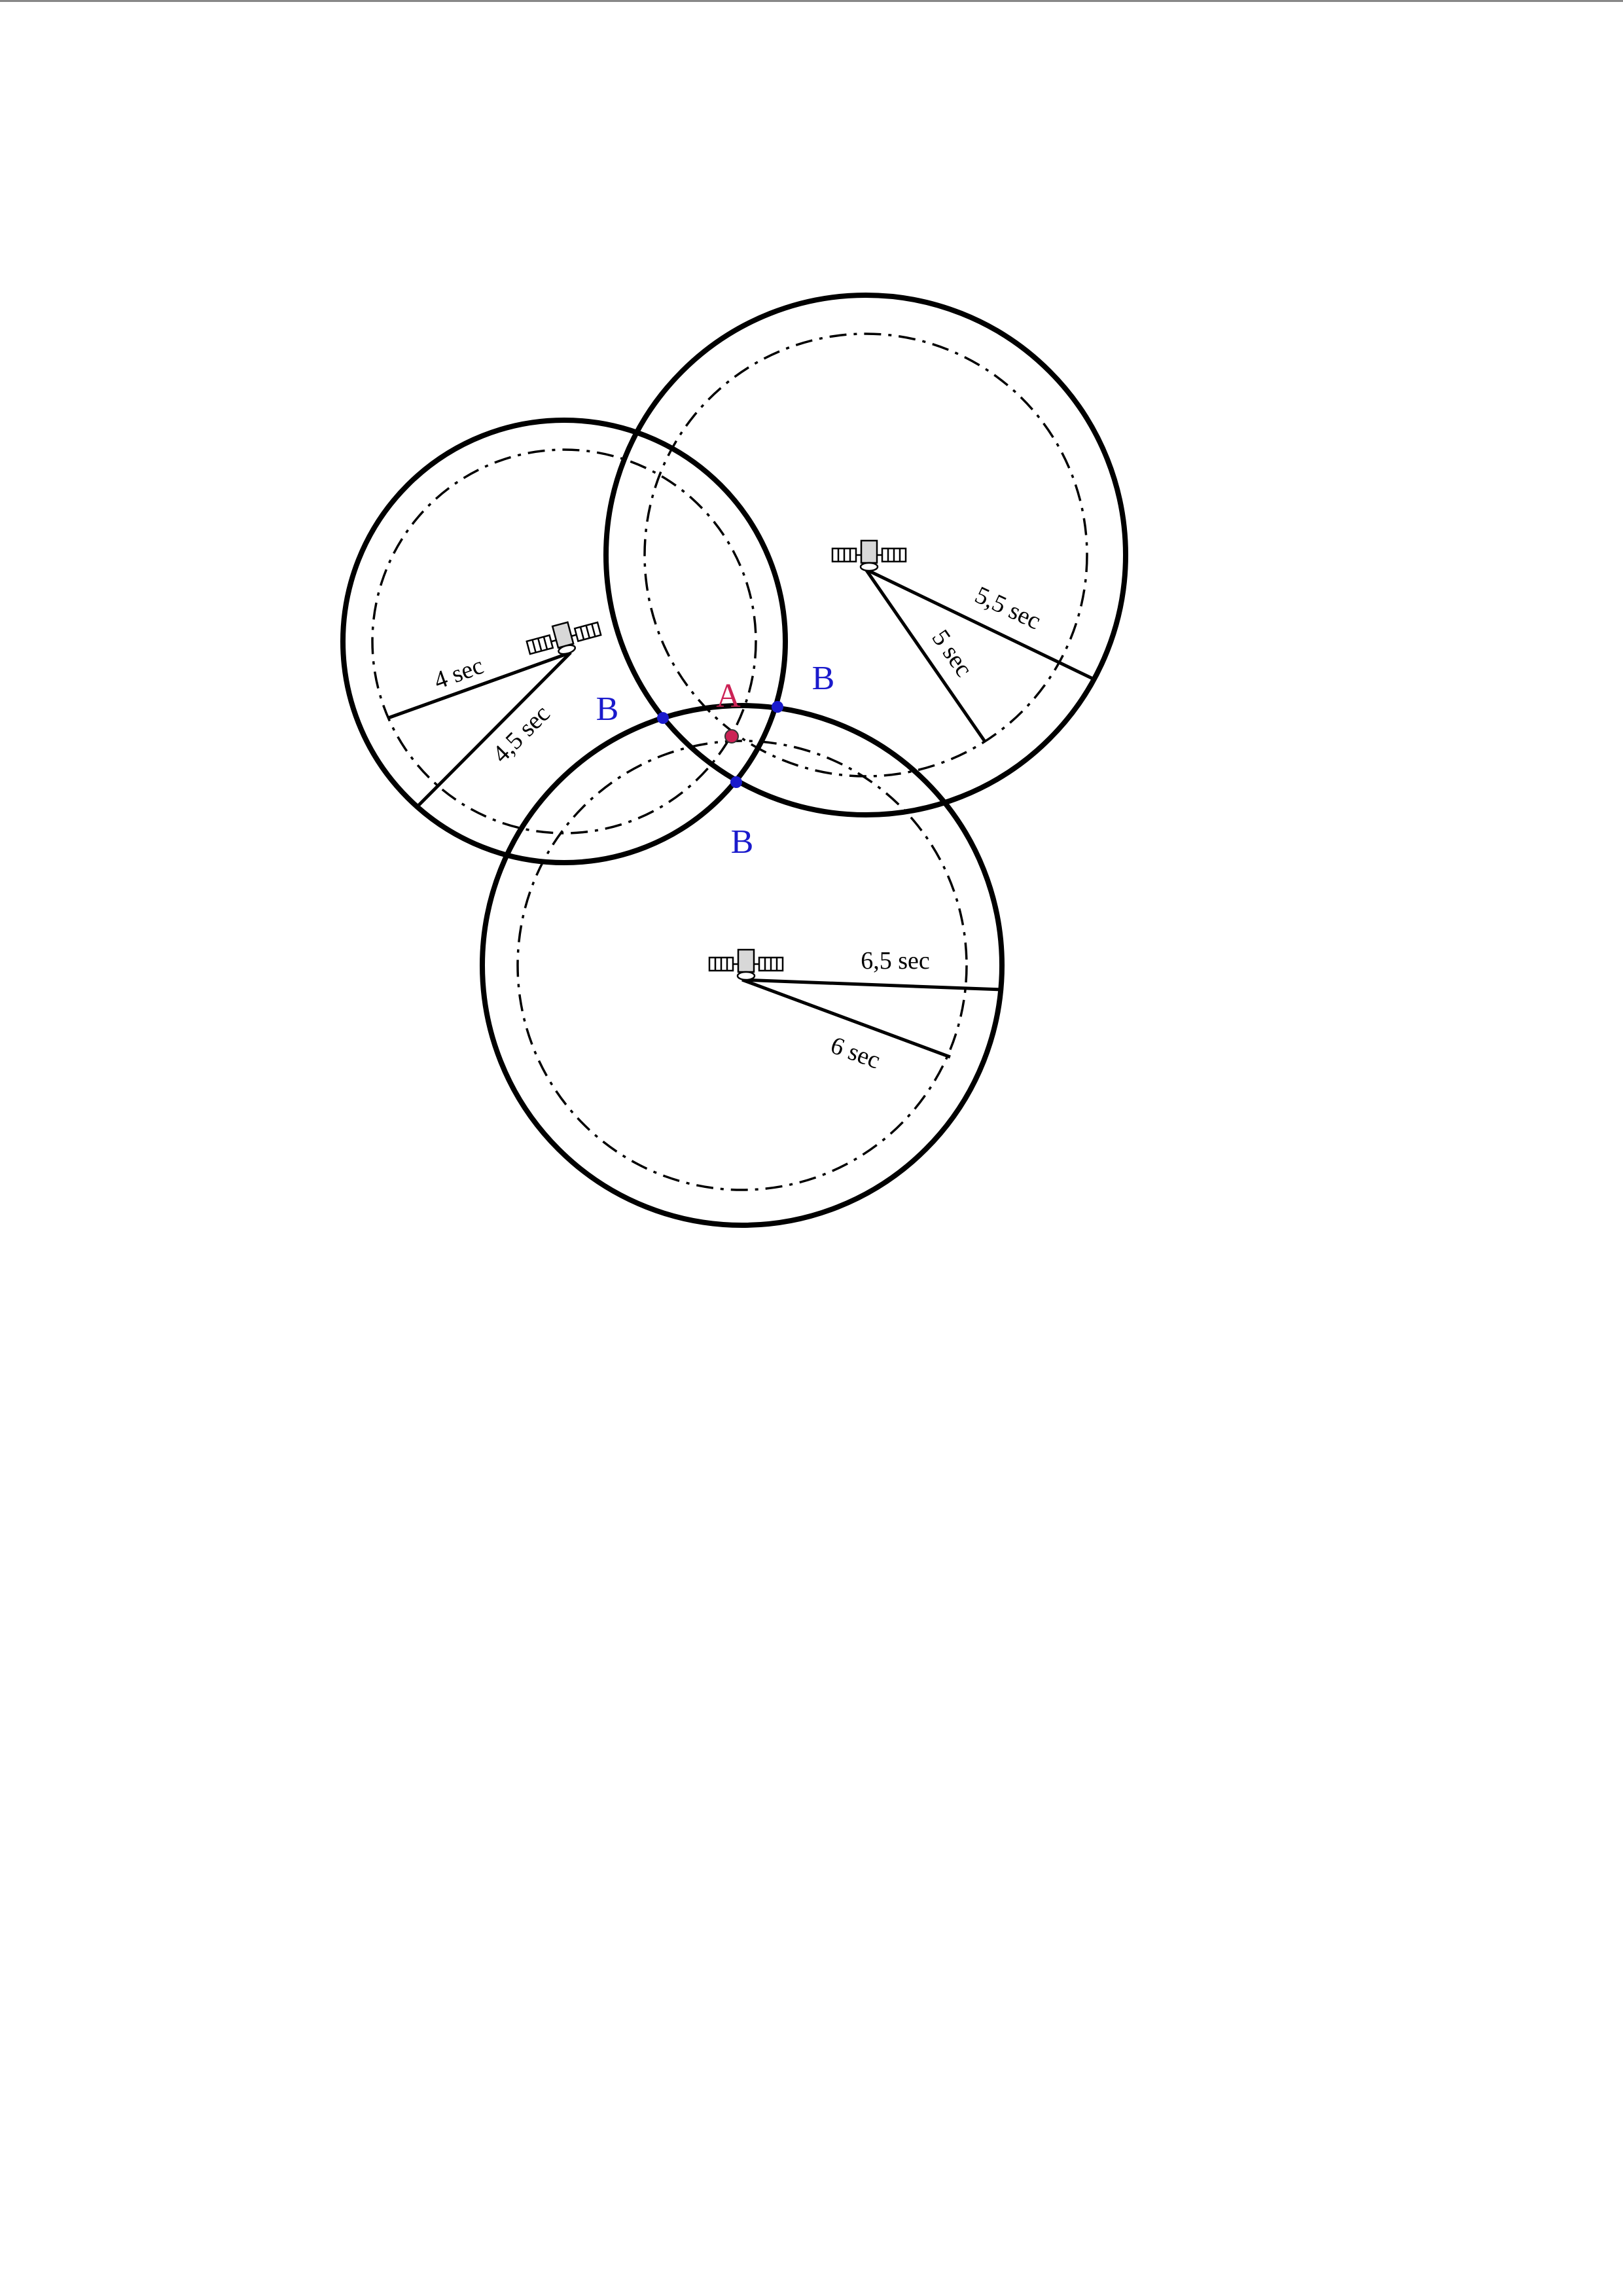 The height and width of the screenshot is (2296, 1623). Describe the element at coordinates (896, 961) in the screenshot. I see `label-bottom-outer: 6,5 sec` at that location.